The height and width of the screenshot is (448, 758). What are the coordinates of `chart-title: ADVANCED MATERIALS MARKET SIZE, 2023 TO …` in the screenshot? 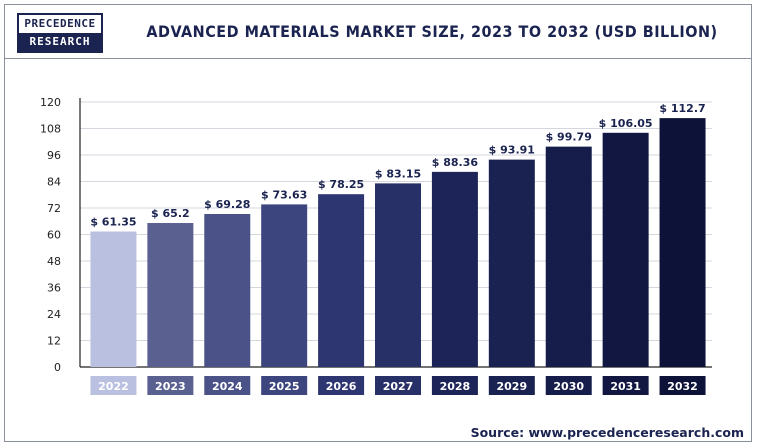 It's located at (432, 31).